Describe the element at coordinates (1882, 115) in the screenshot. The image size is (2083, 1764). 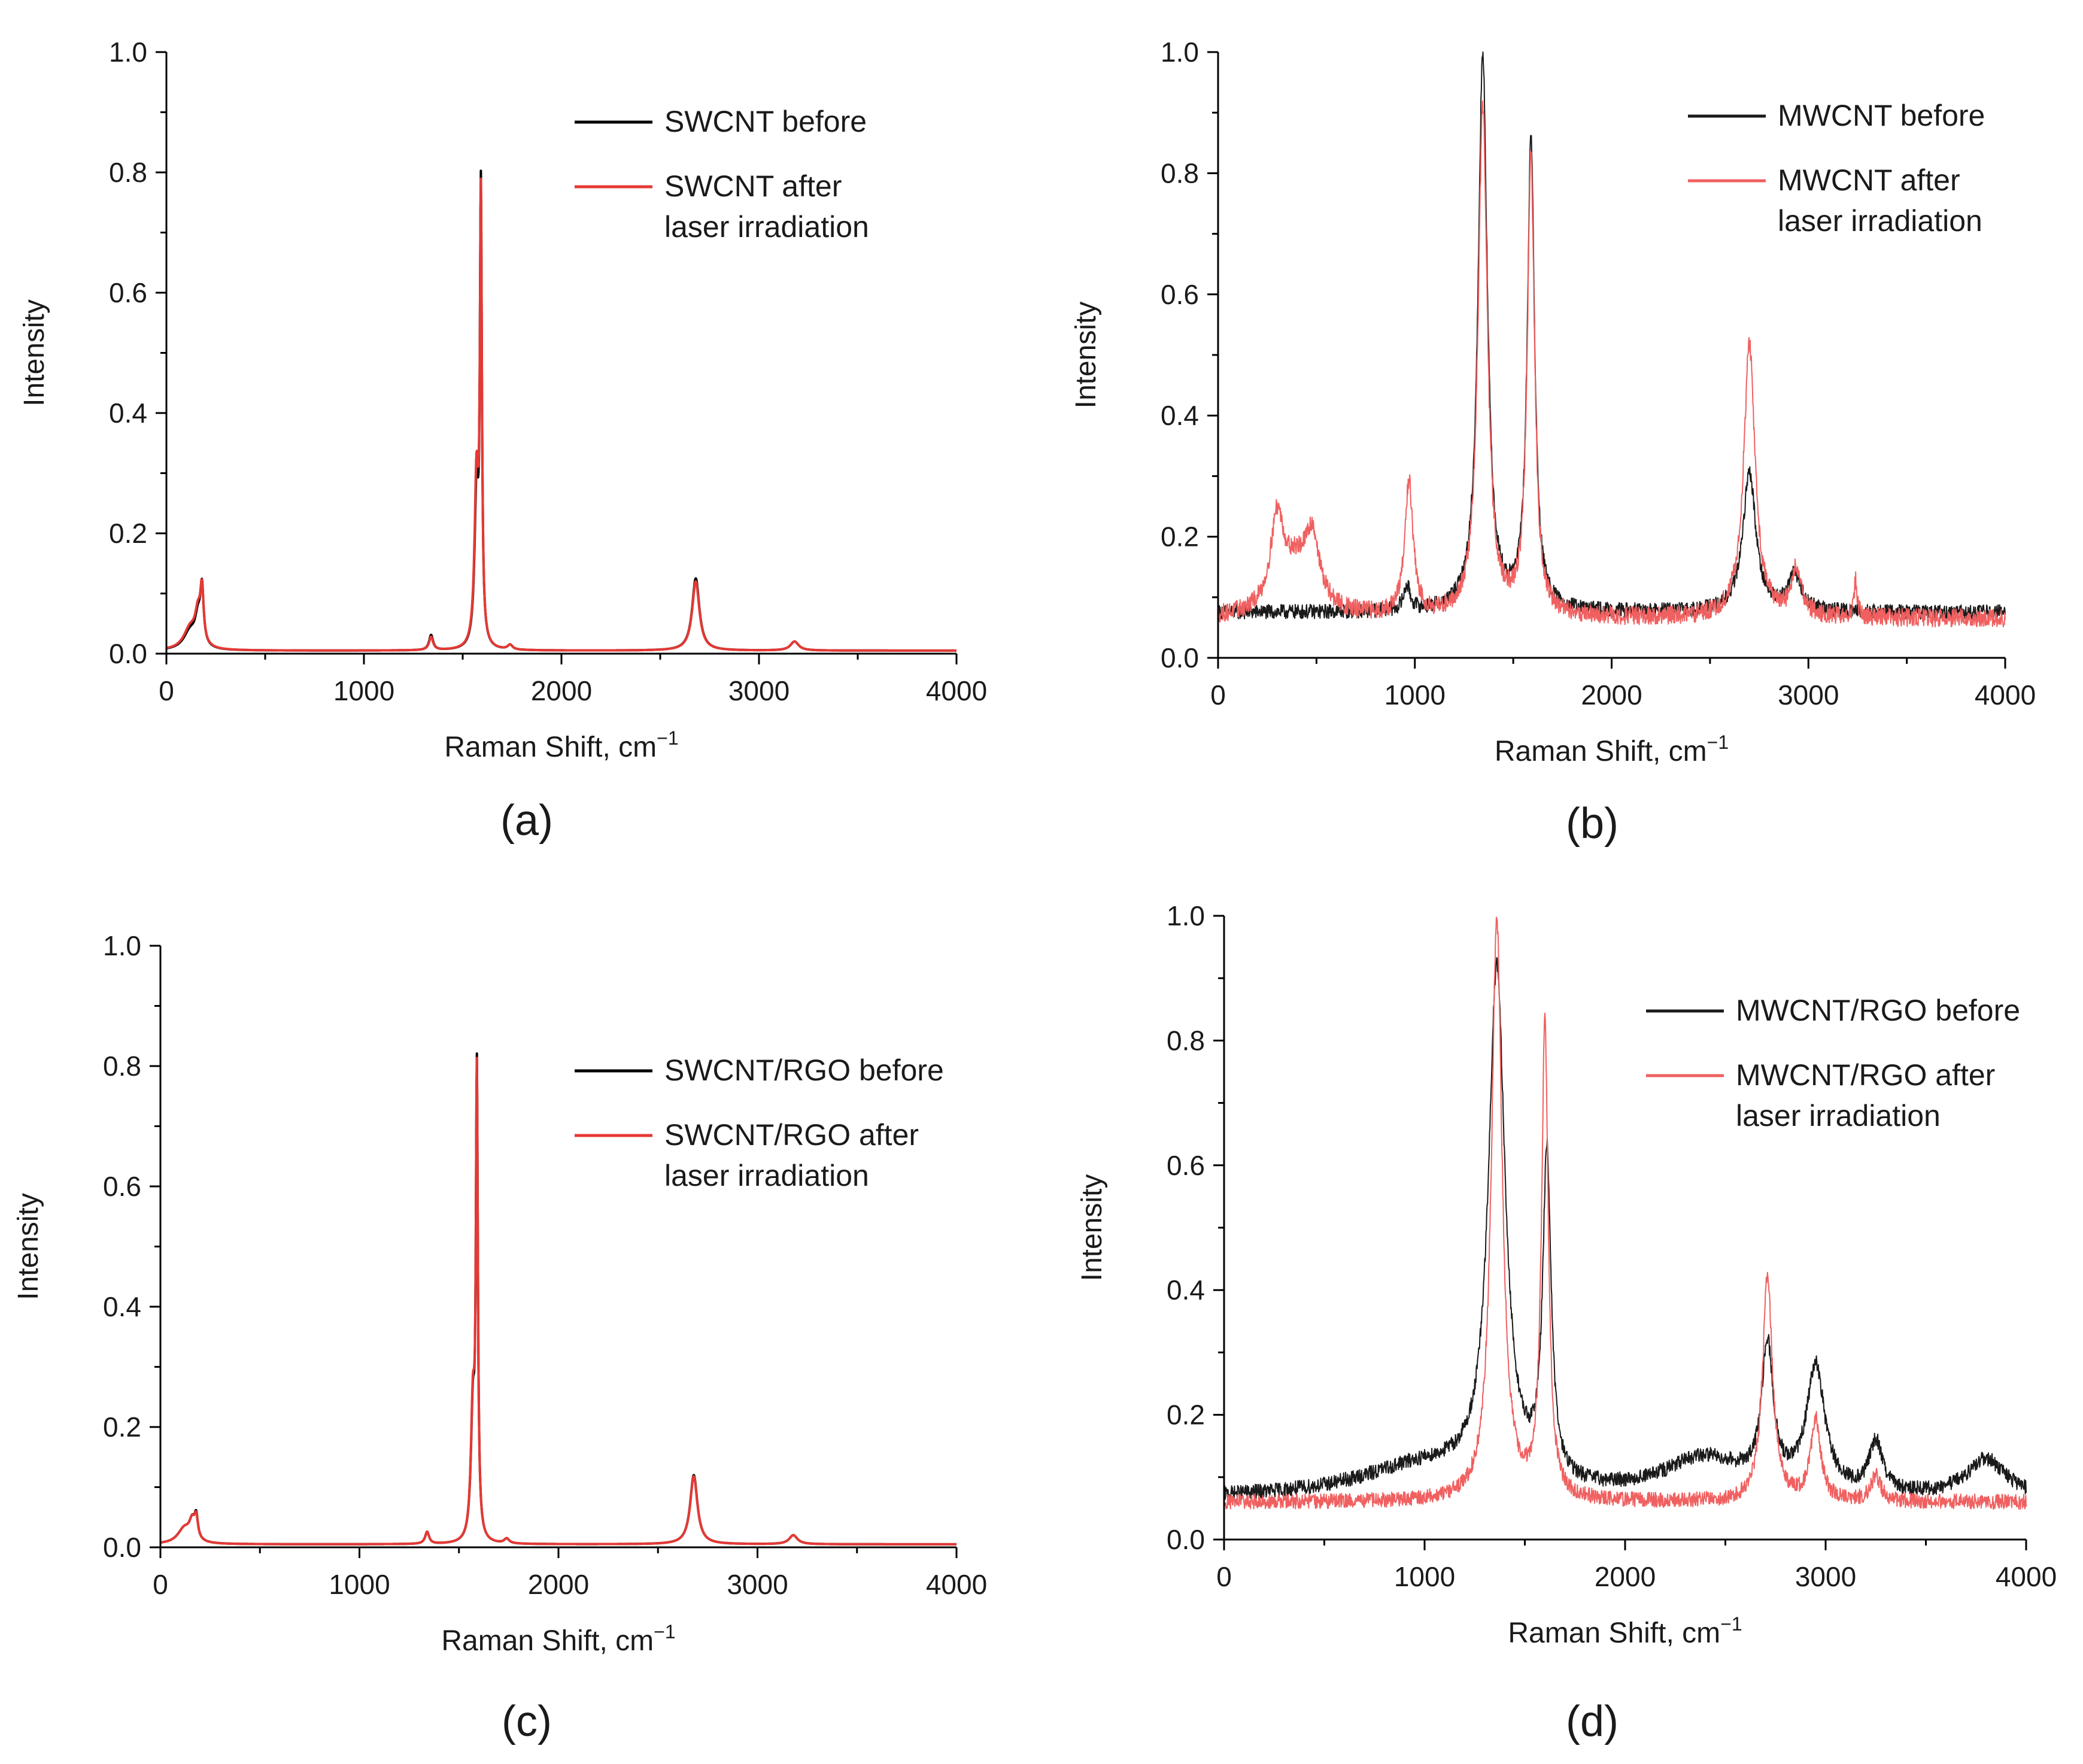
I see `legend-label: MWCNT before` at that location.